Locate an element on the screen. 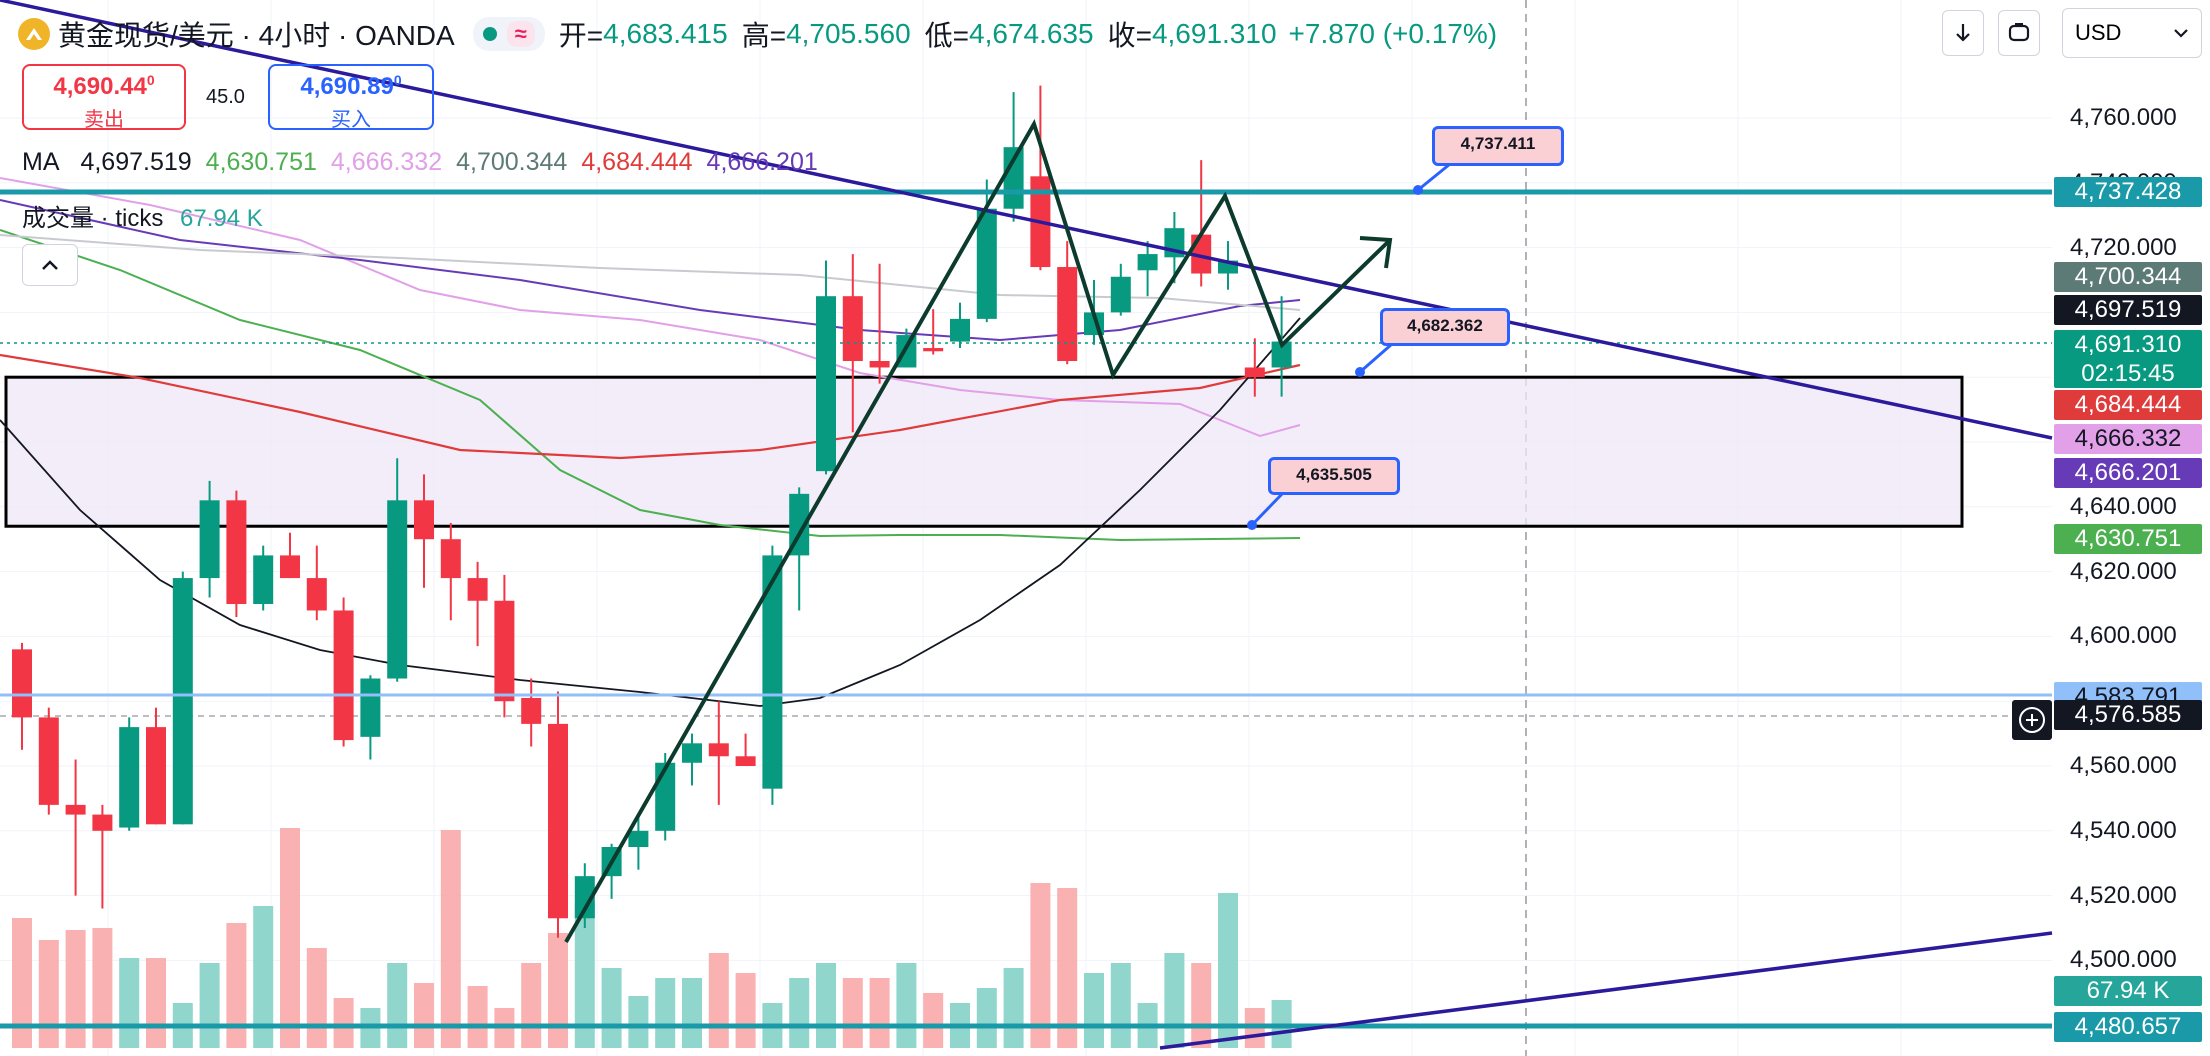 This screenshot has width=2210, height=1056. countdown-timer: 02:15:45 is located at coordinates (2128, 373).